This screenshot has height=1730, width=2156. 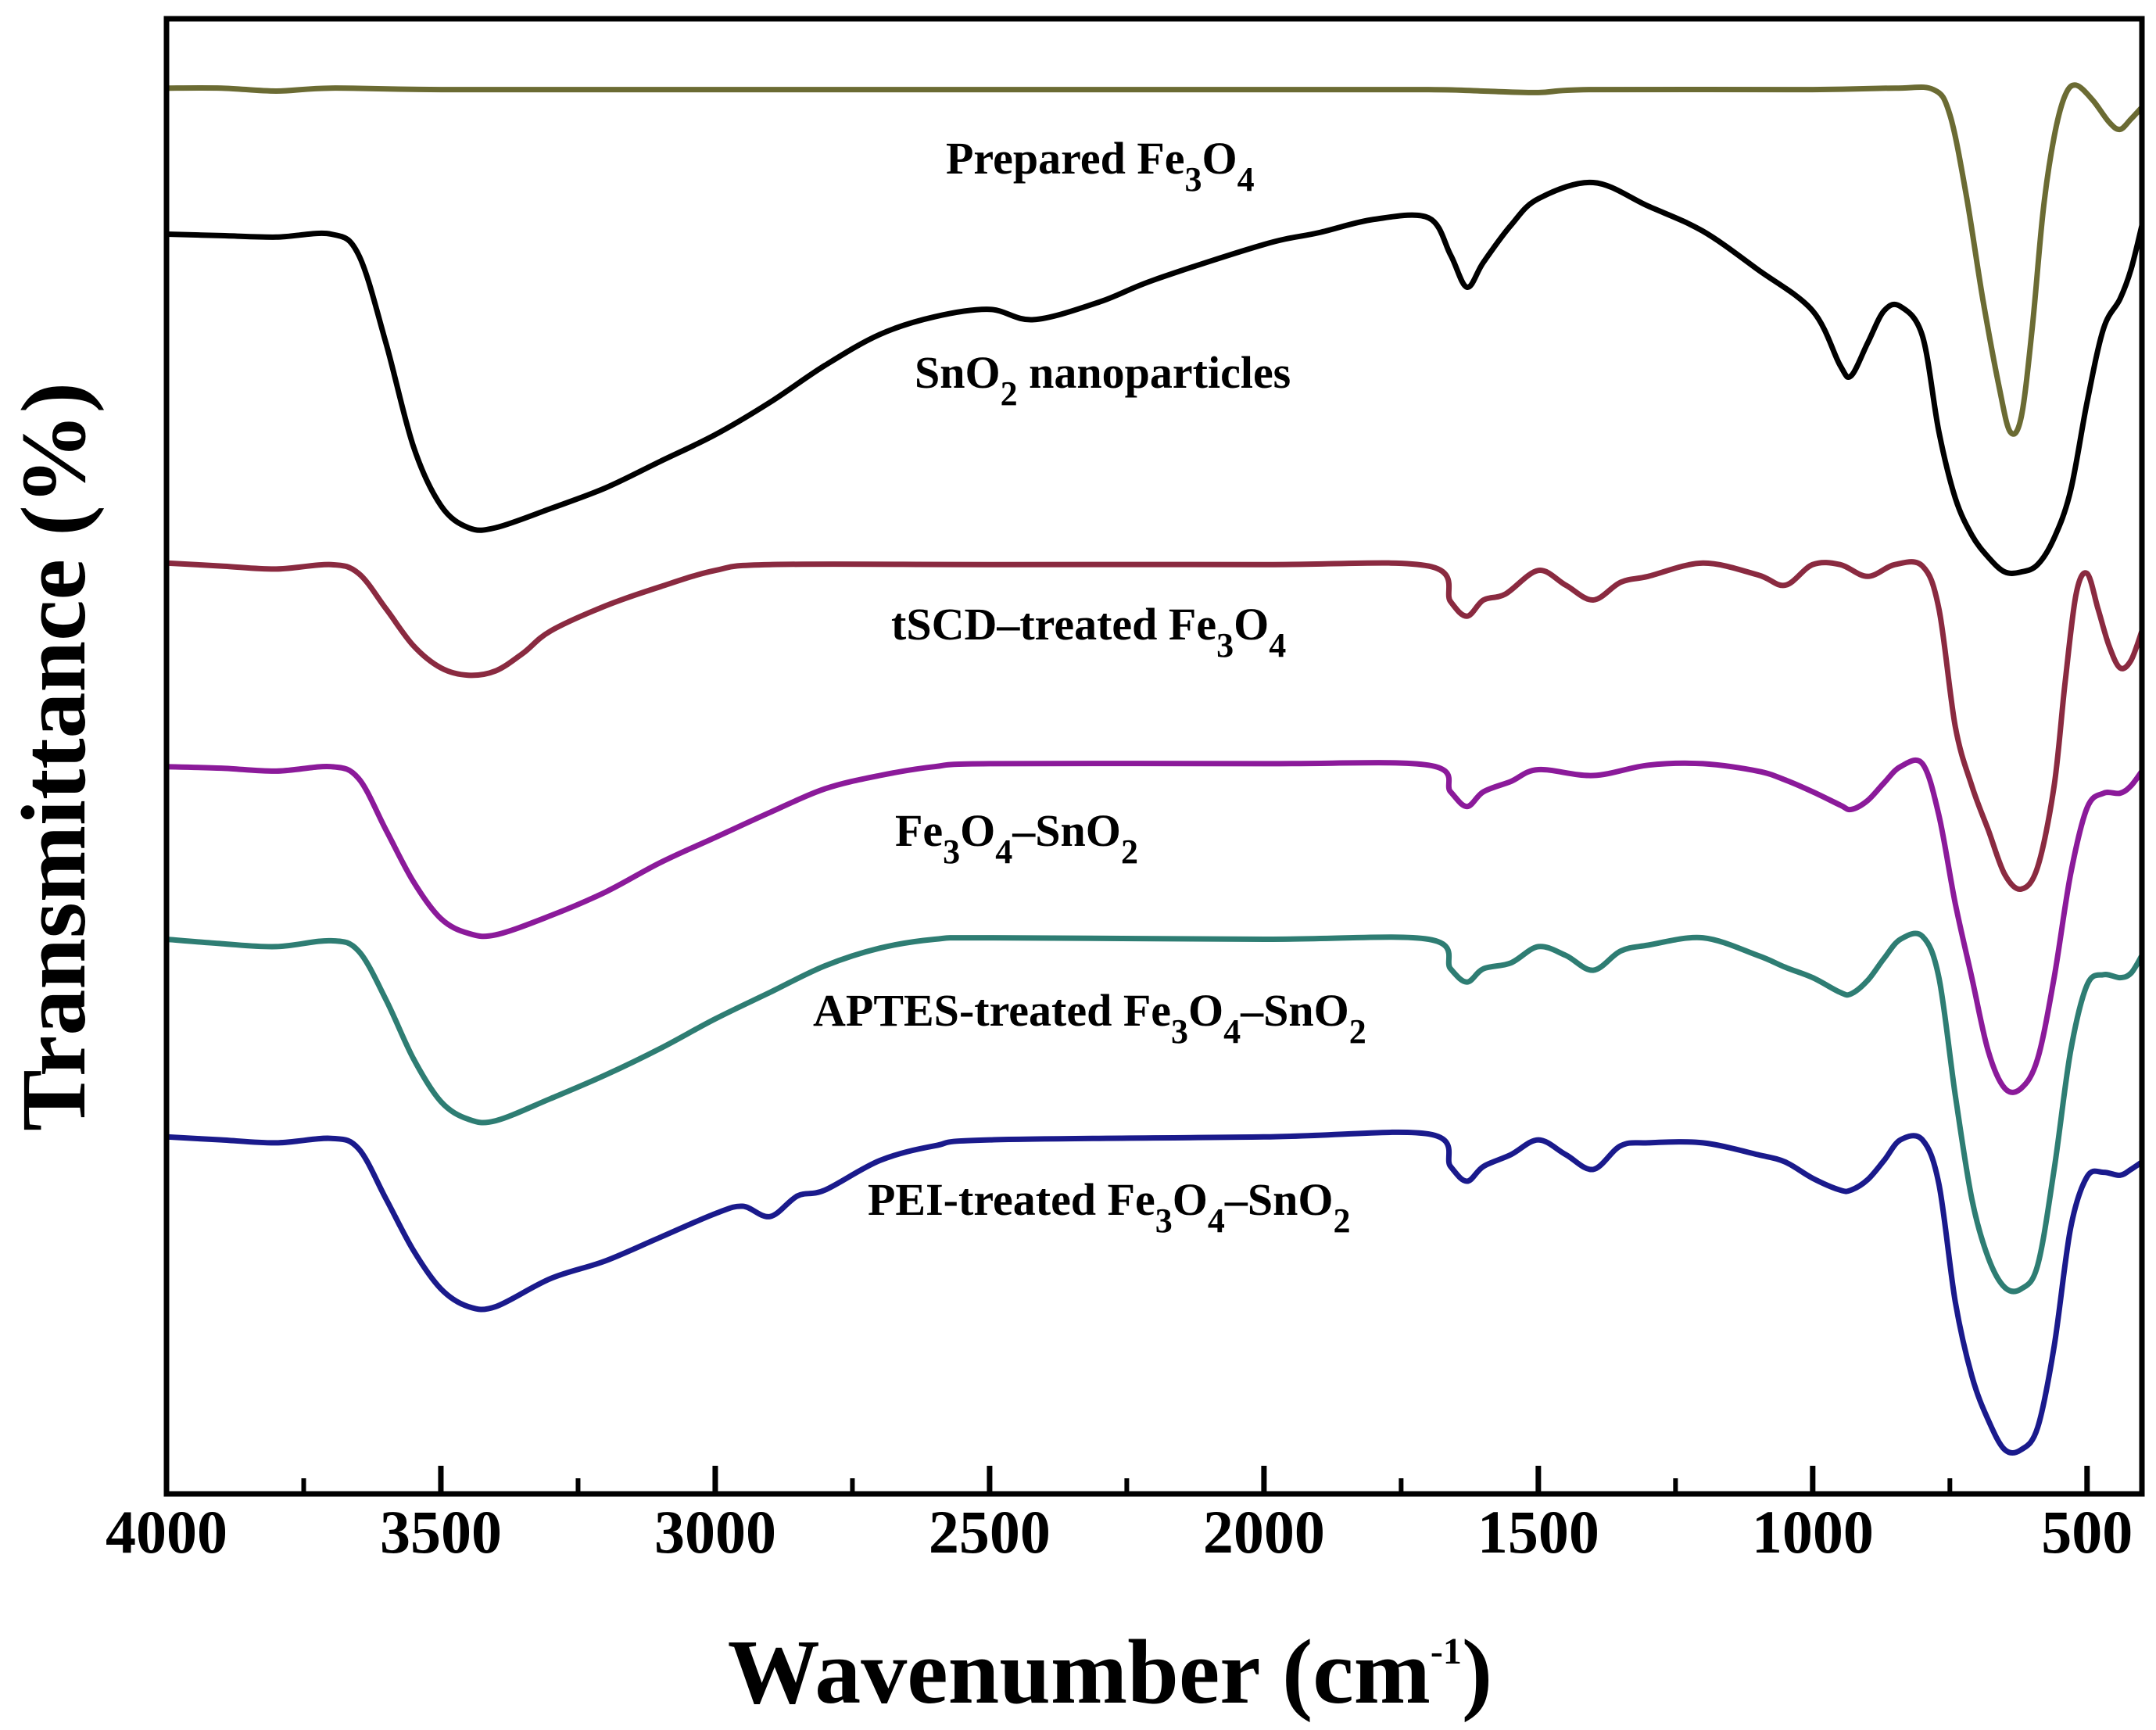 I want to click on x-tick-label: 1500, so click(x=1538, y=1532).